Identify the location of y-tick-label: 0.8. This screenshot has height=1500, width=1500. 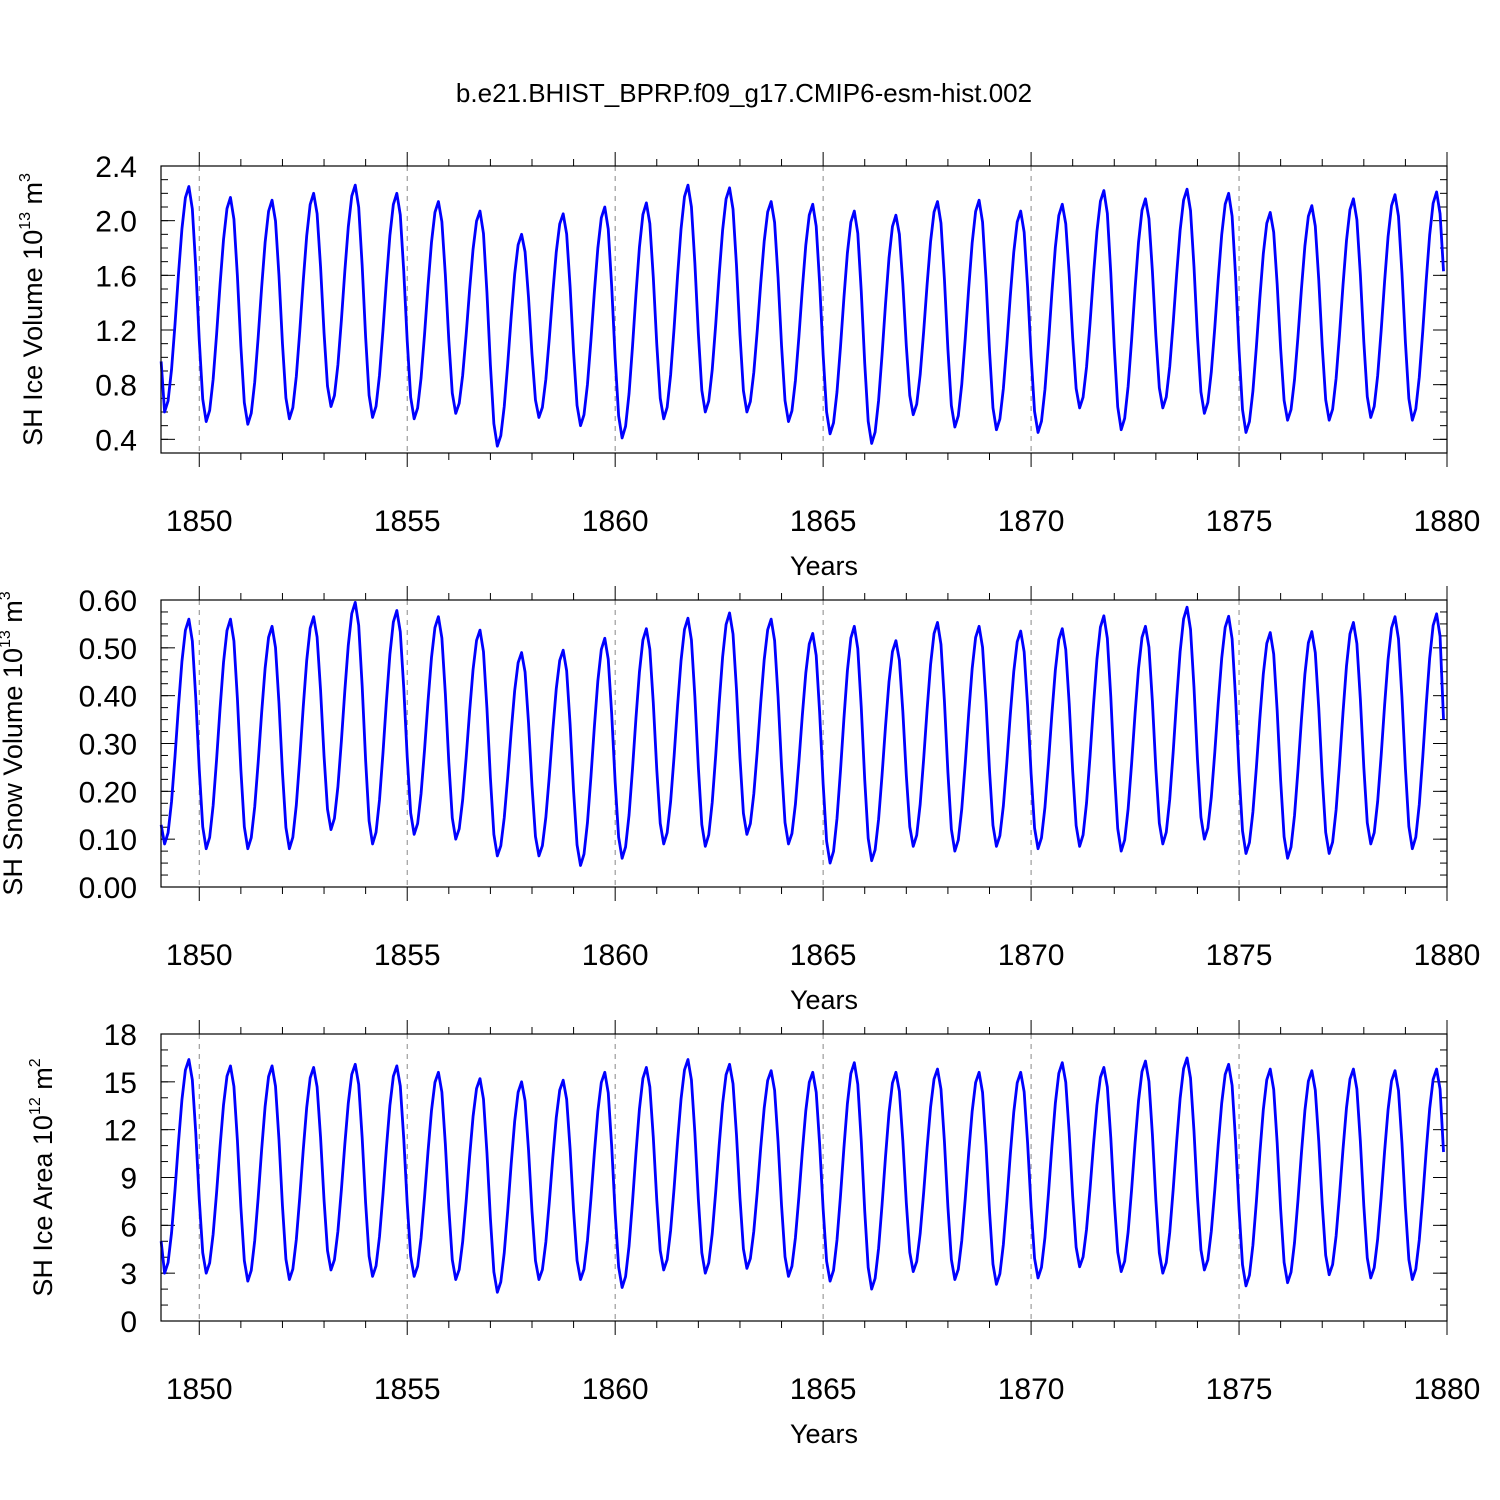
(116, 386).